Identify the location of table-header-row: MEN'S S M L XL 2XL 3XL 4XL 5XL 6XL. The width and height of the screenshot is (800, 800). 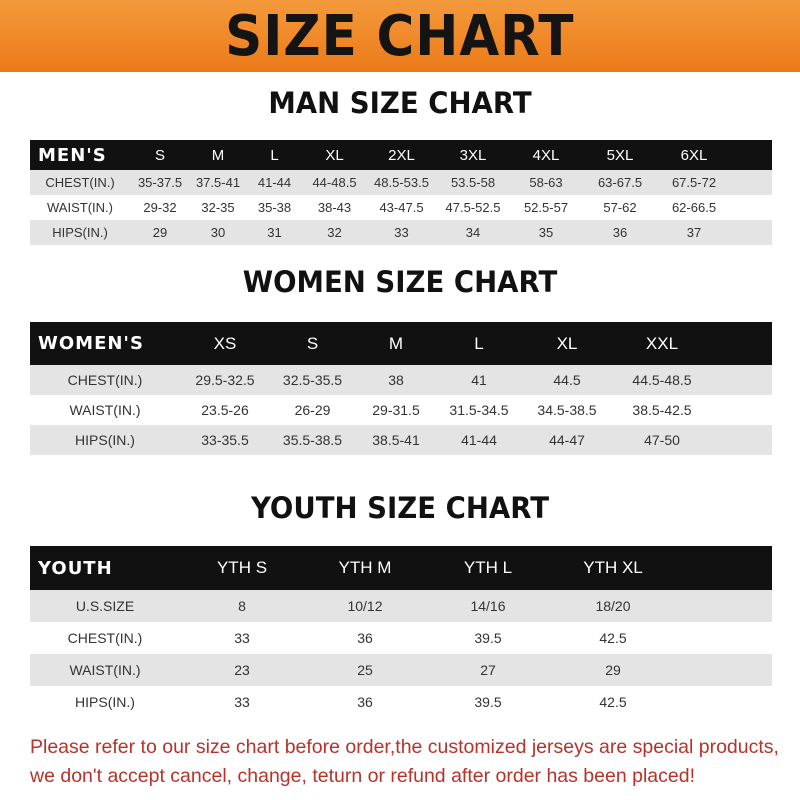
(401, 155).